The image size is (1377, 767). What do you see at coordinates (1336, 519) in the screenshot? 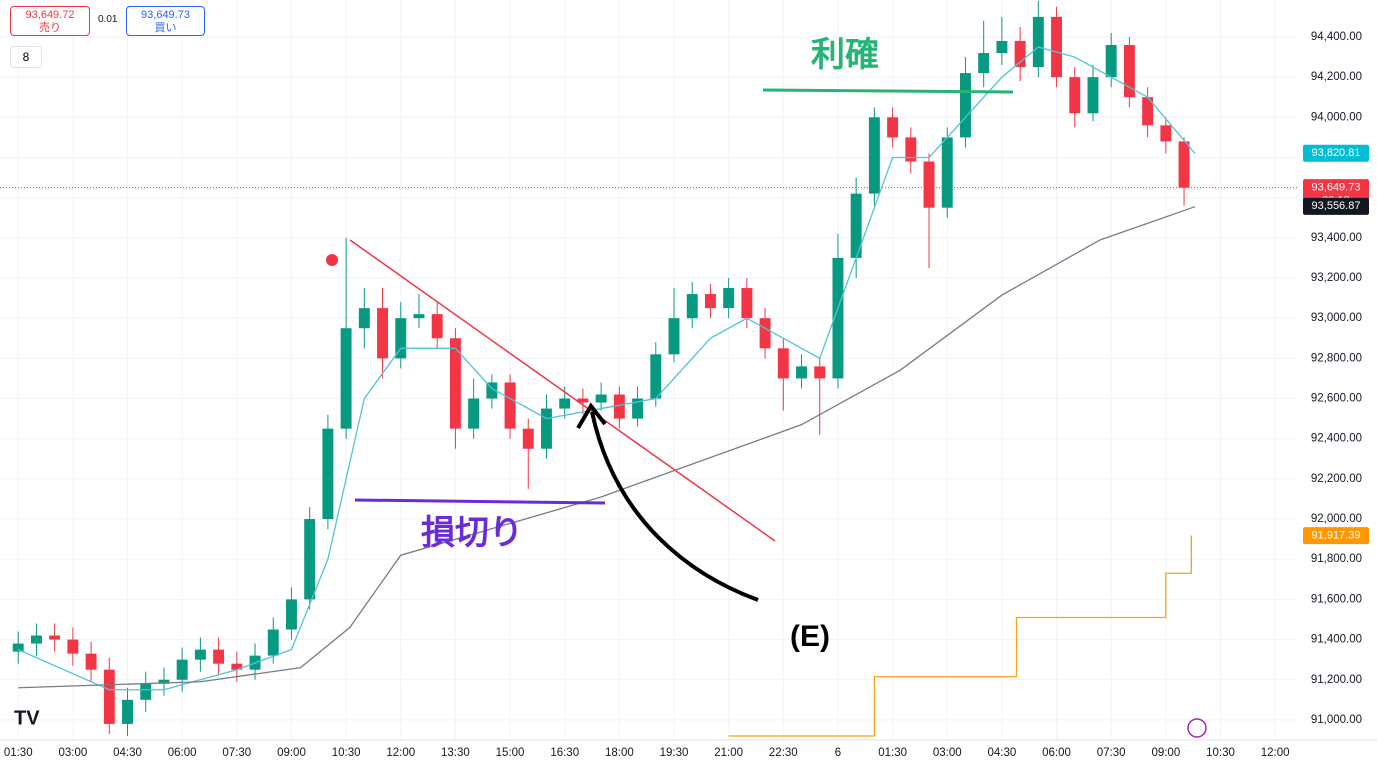
I see `y-tick-label: 92,000.00` at bounding box center [1336, 519].